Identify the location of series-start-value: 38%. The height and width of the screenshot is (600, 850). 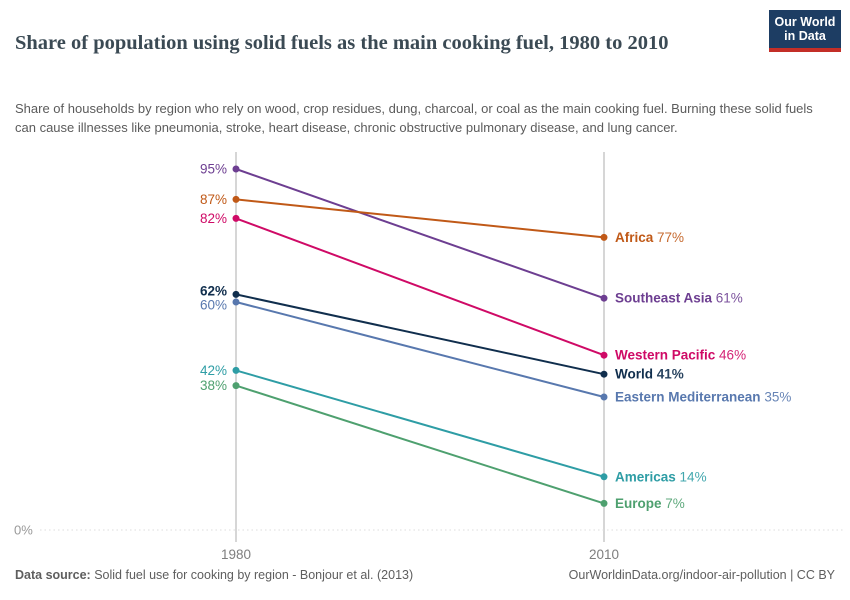
(213, 385).